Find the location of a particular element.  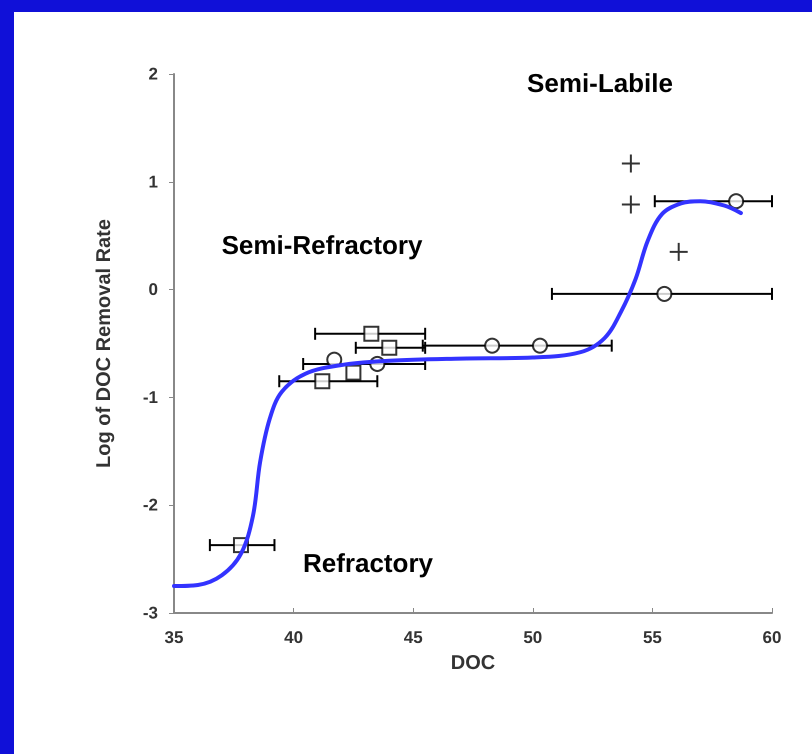

annotation: Refractory is located at coordinates (368, 563).